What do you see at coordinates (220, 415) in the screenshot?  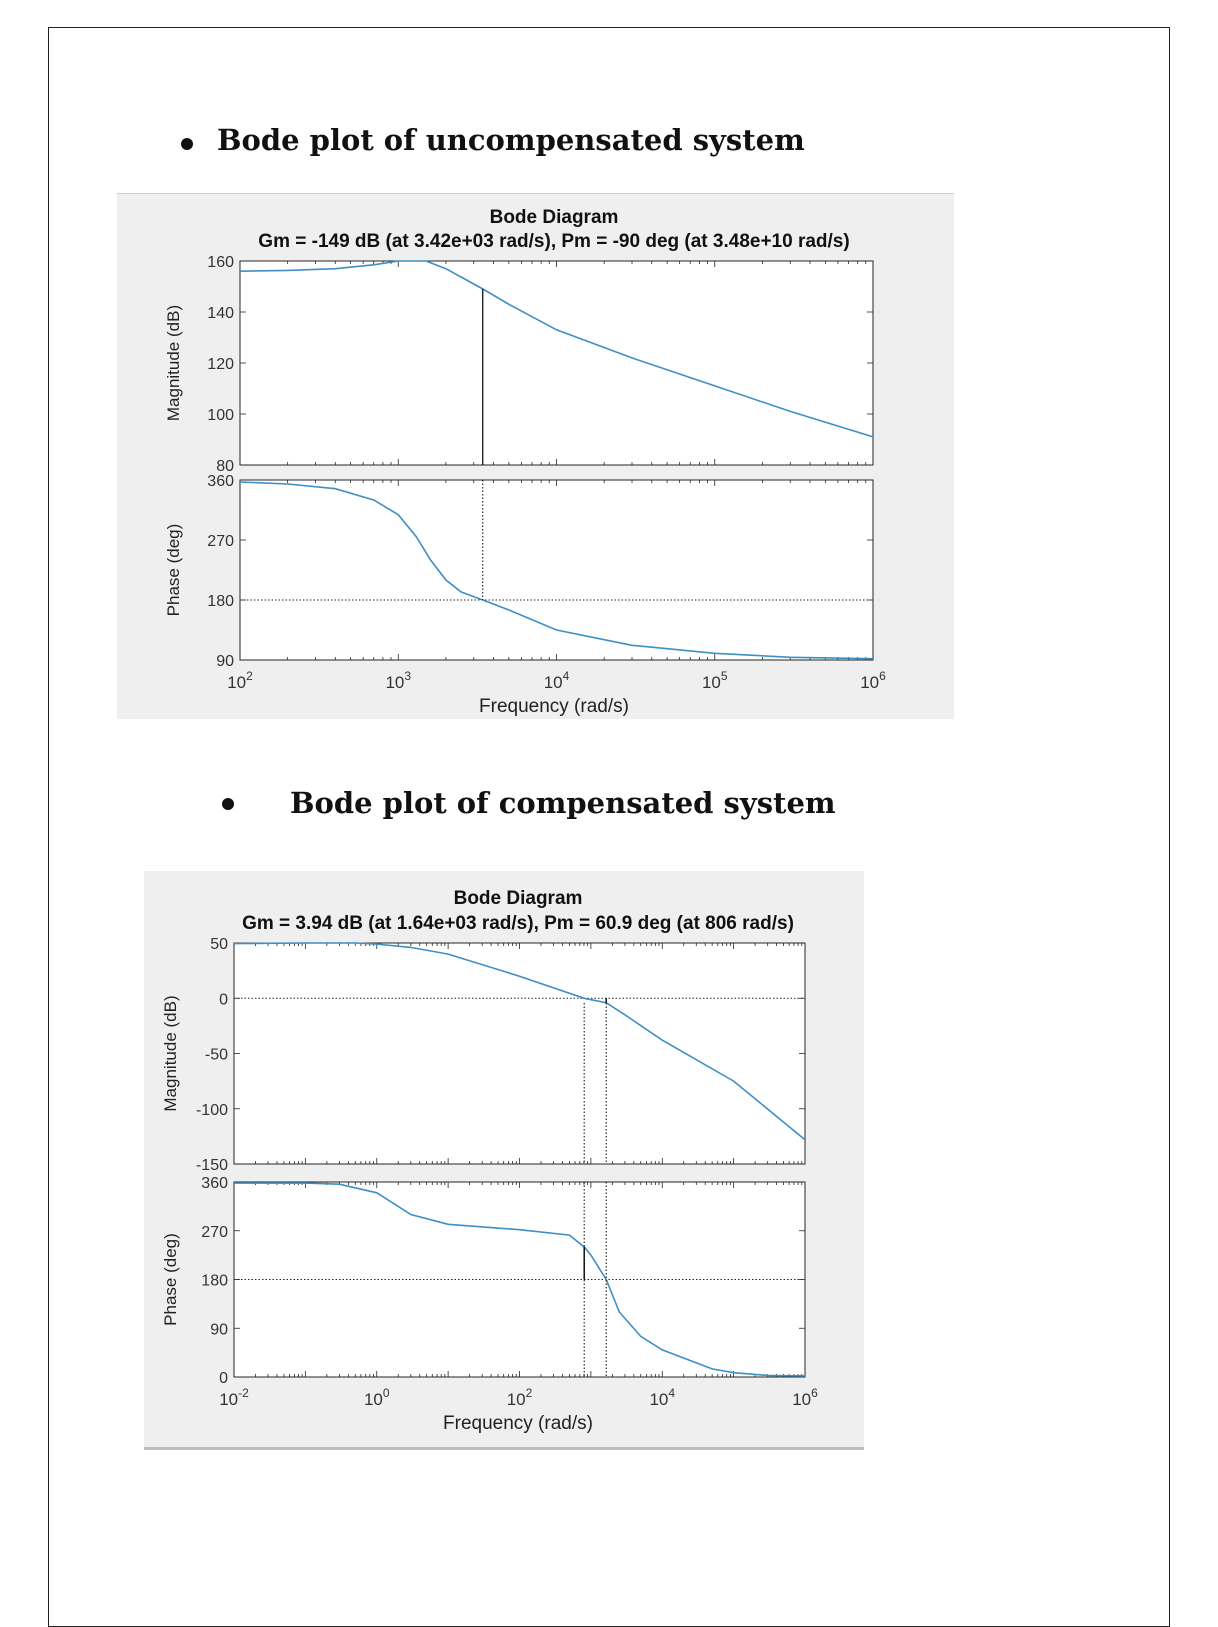 I see `magnitude-y-tick-label: 100` at bounding box center [220, 415].